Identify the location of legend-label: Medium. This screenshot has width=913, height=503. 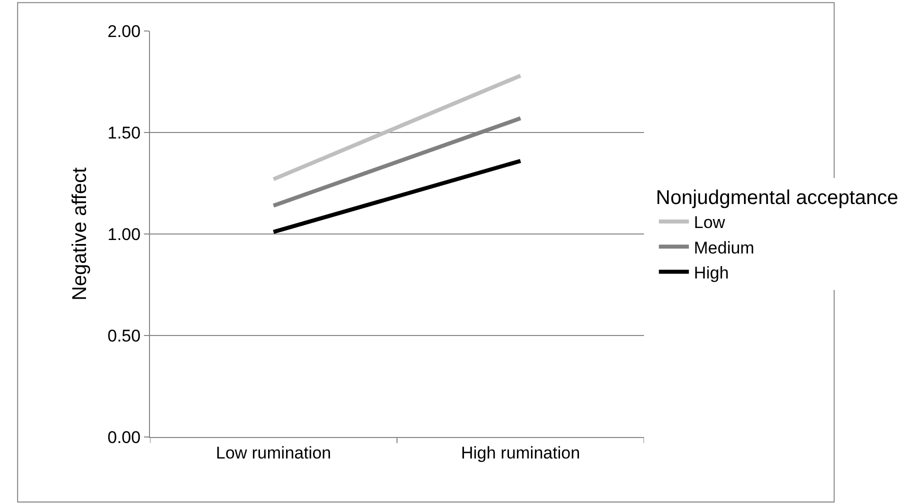
(724, 248).